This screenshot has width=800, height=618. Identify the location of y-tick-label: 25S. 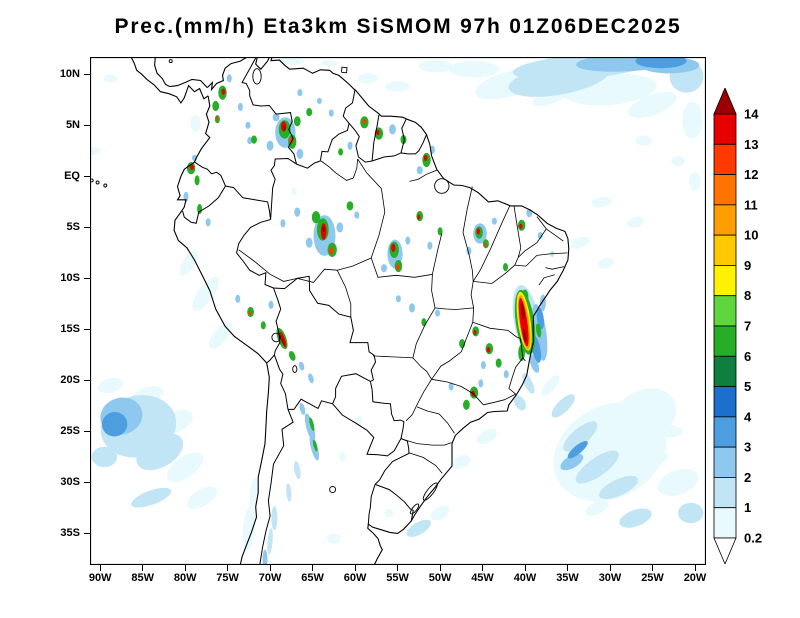
(70, 431).